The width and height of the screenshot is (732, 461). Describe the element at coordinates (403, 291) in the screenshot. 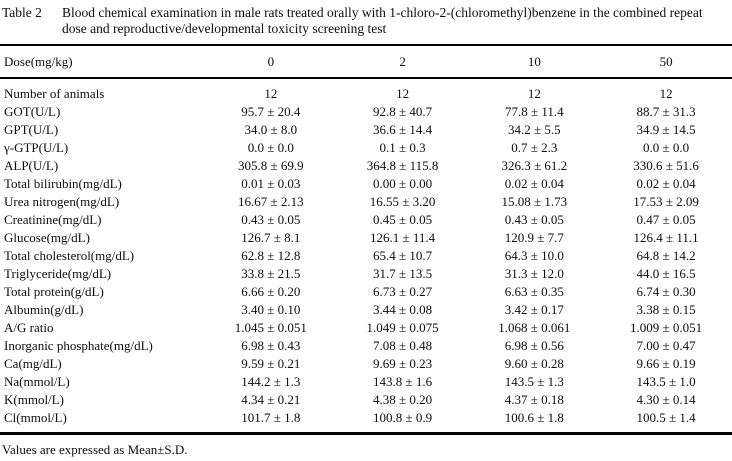

I see `cell-value: 6.73 ± 0.27` at that location.